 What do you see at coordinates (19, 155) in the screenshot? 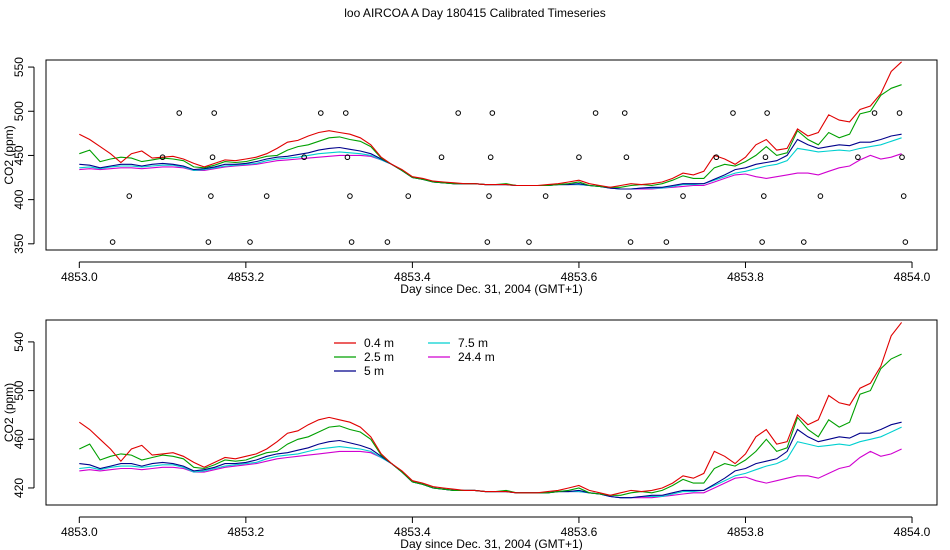
I see `y-tick-label: 450` at bounding box center [19, 155].